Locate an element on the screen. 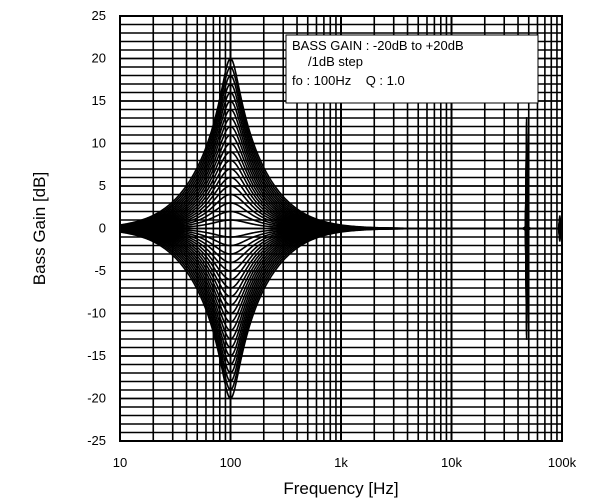  x-axis-label: Frequency [Hz] is located at coordinates (340, 488).